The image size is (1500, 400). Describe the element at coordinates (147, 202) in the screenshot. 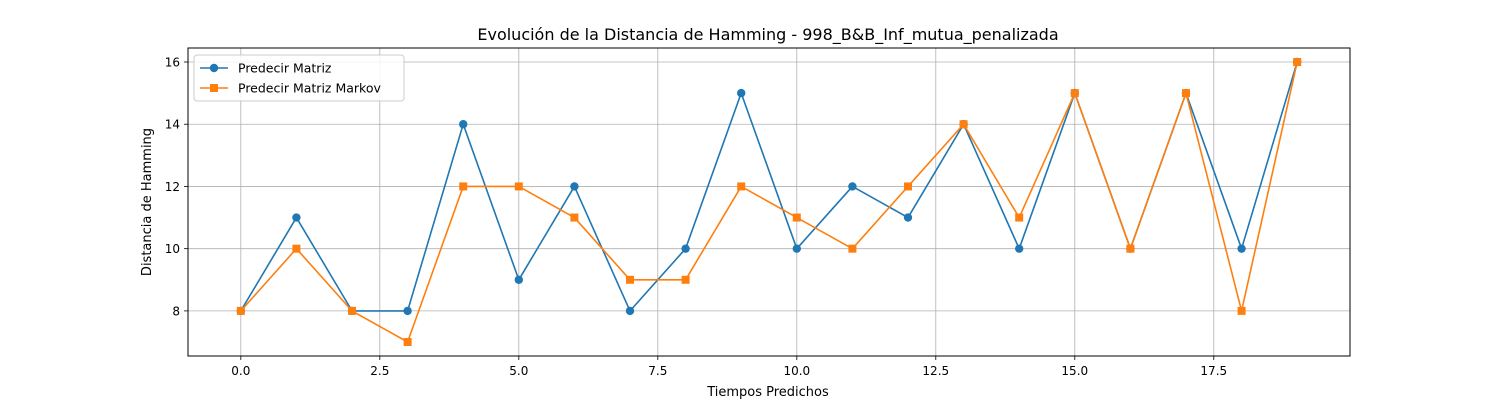

I see `y-axis-label: Distancia de Hamming` at that location.